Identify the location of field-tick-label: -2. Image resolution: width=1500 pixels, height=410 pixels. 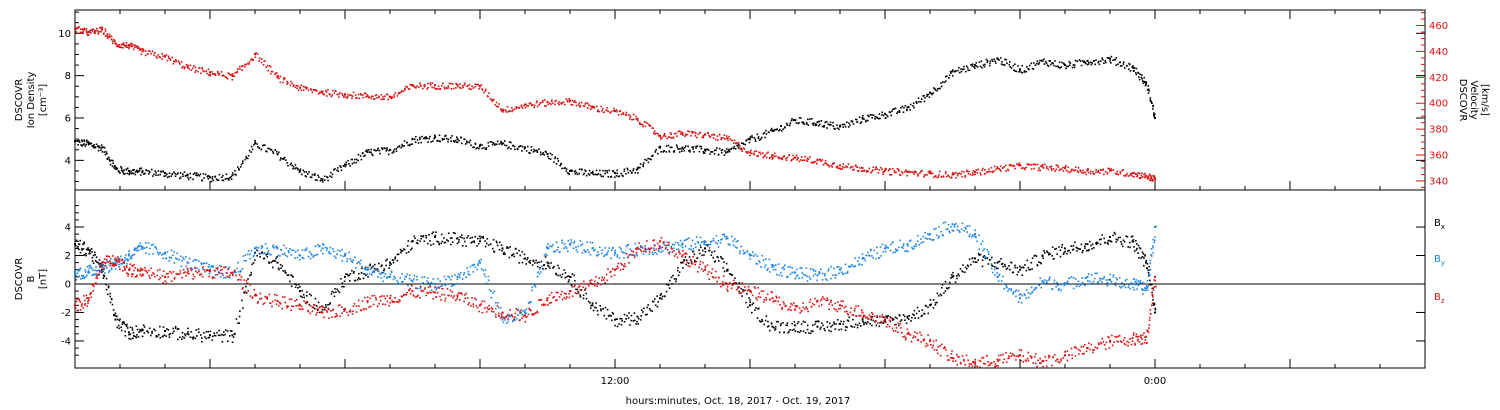
(66, 313).